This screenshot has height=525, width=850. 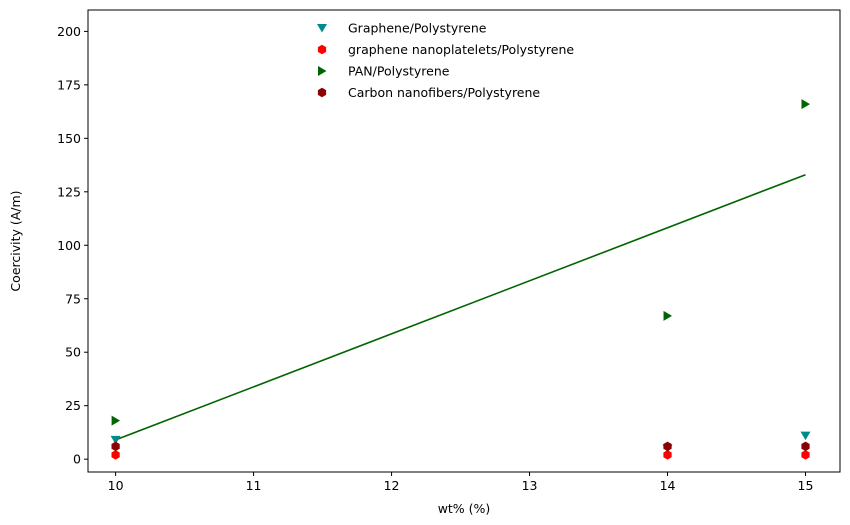 I want to click on x-tick-label: 14, so click(x=668, y=485).